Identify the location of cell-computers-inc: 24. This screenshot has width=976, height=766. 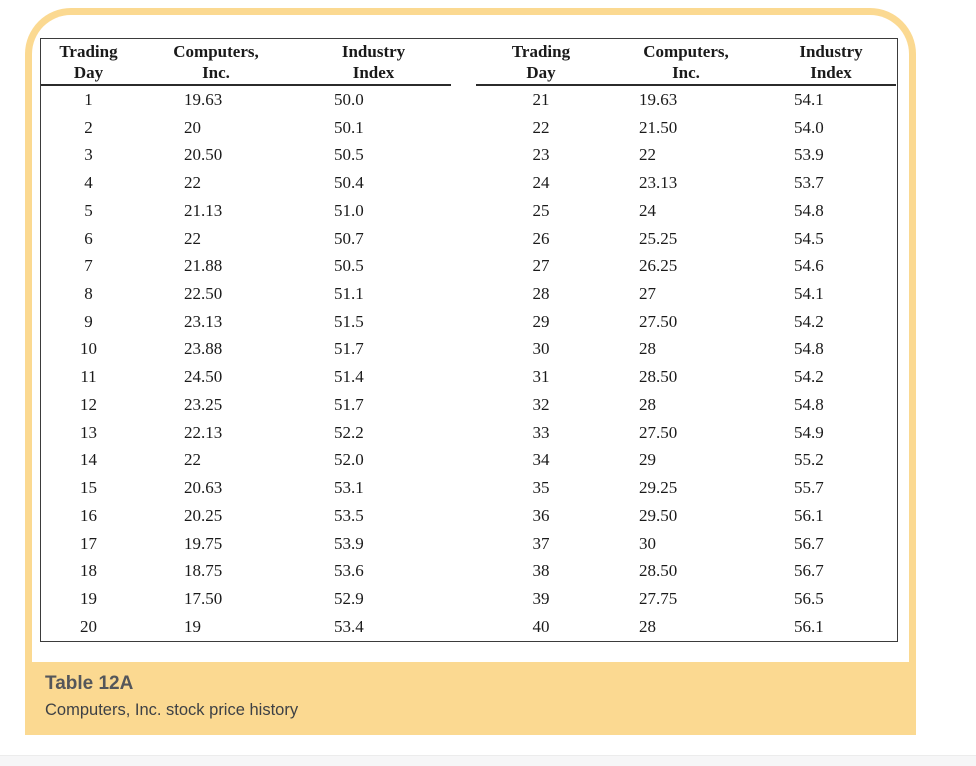
(647, 210).